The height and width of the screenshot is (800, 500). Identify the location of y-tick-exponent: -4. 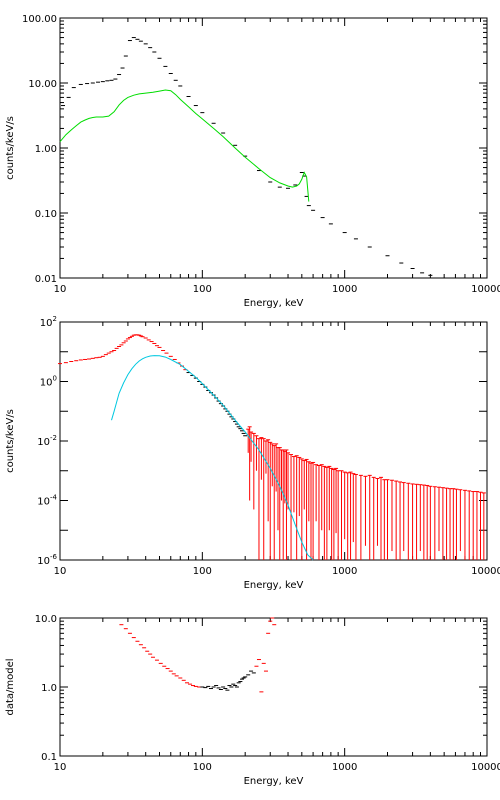
(54, 498).